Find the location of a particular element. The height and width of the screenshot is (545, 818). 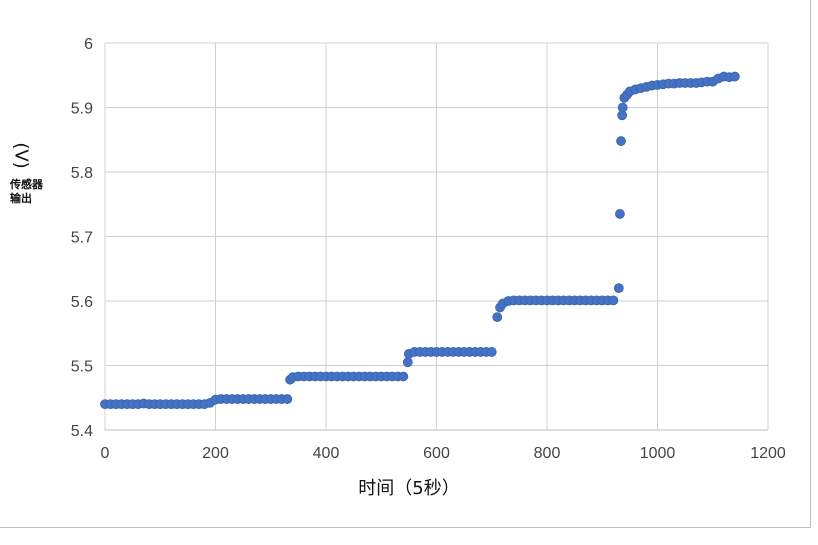

y-tick-label: 5.9 is located at coordinates (82, 109).